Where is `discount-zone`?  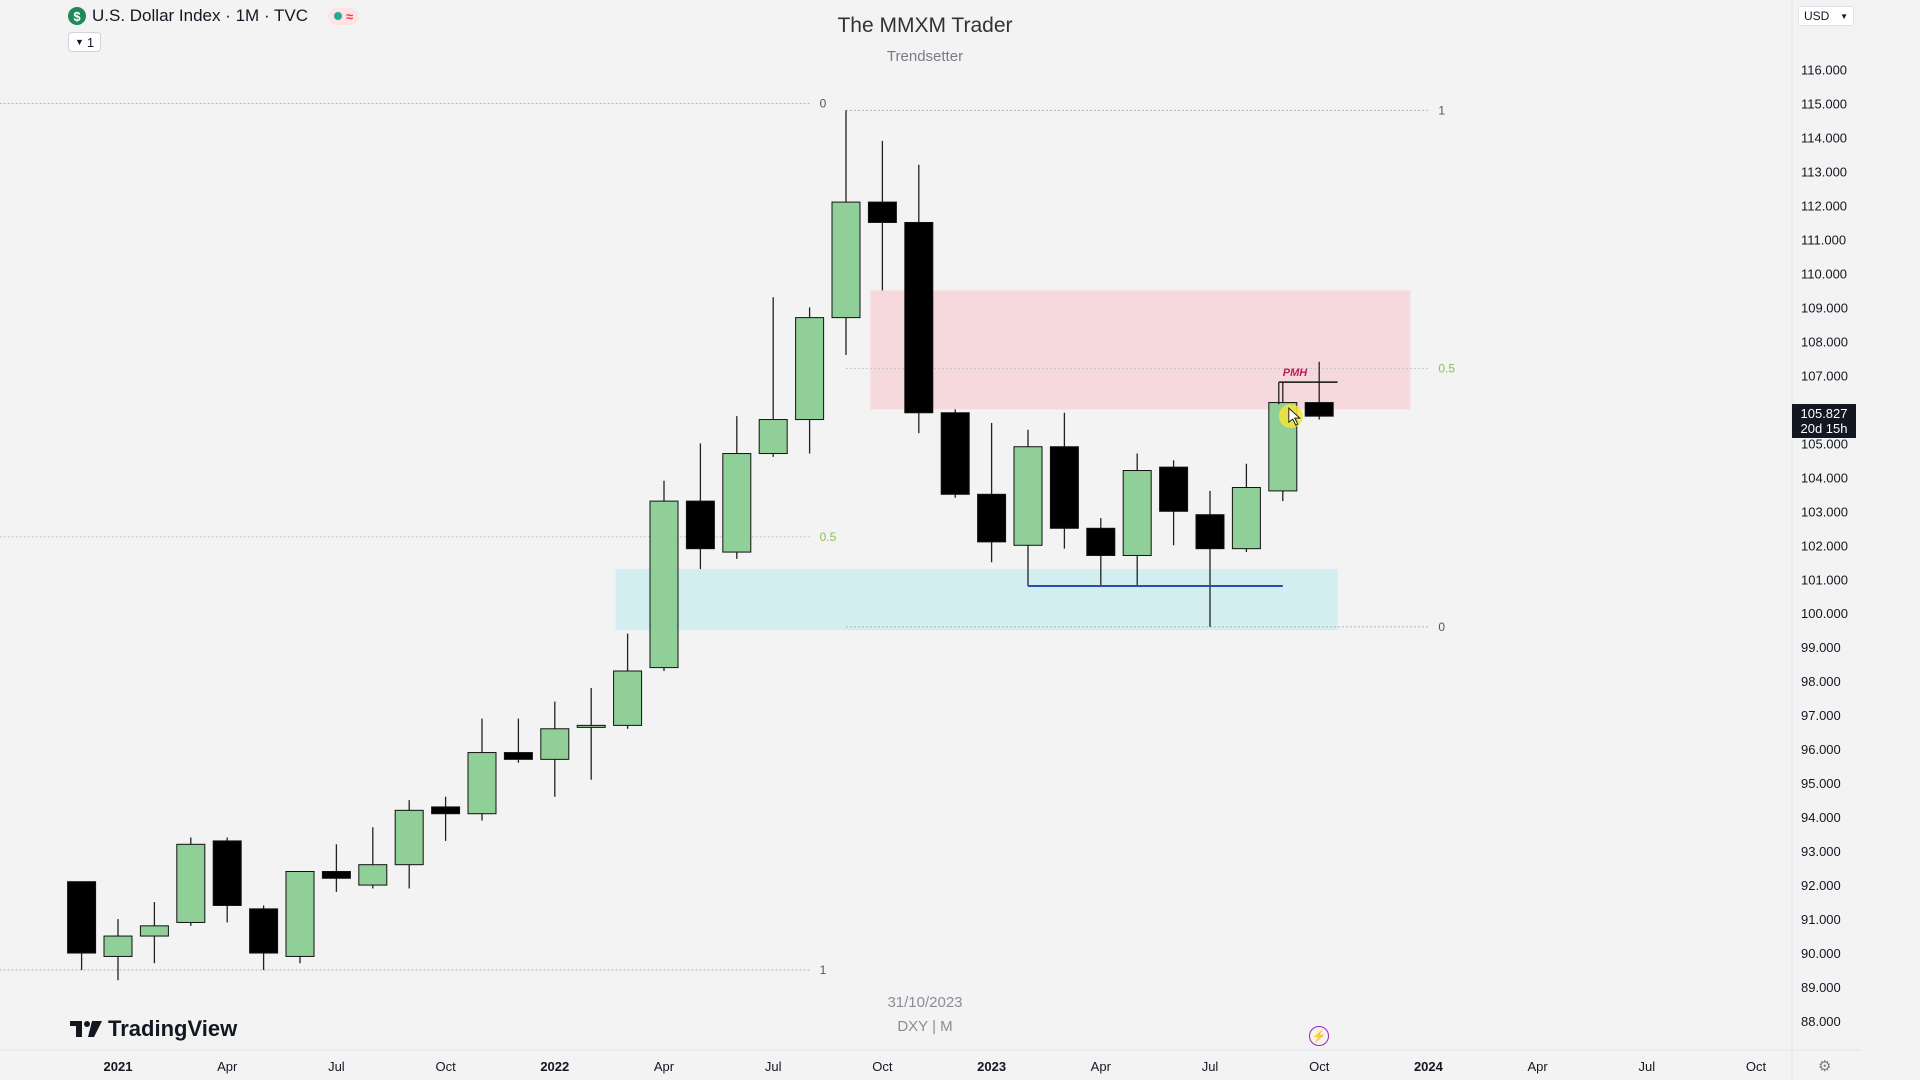 discount-zone is located at coordinates (976, 600).